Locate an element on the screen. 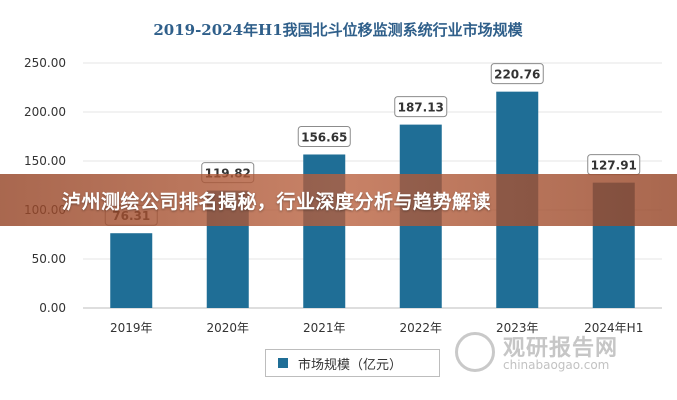 The height and width of the screenshot is (400, 677). data-label: 156.65 is located at coordinates (324, 137).